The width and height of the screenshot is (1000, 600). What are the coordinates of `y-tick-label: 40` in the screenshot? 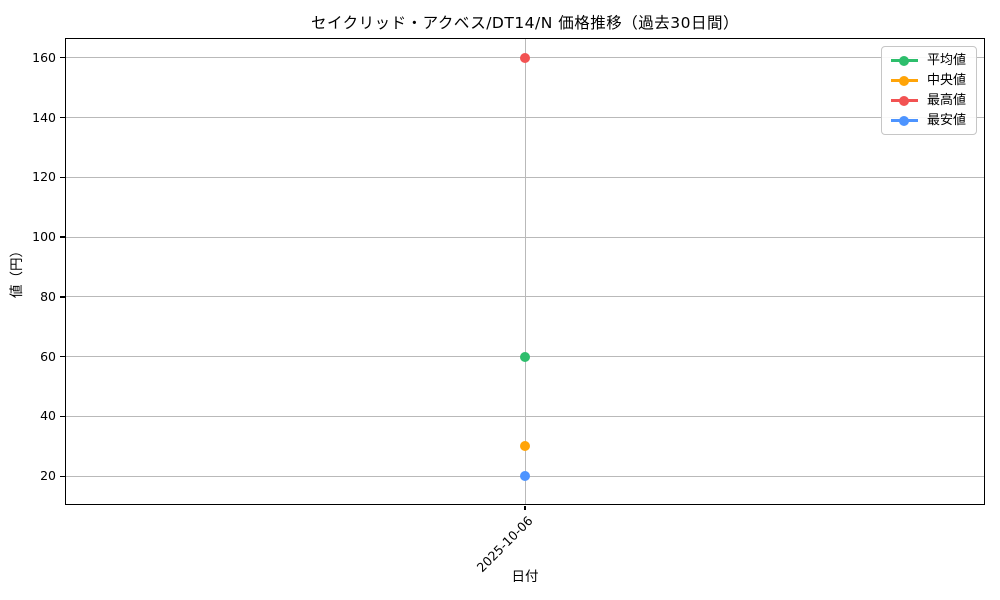 It's located at (48, 416).